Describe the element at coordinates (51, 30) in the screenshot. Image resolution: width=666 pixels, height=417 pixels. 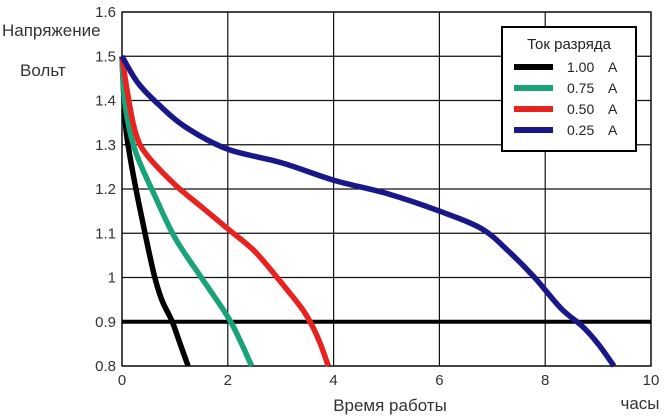
I see `y-axis-title-line1: Напряжение` at that location.